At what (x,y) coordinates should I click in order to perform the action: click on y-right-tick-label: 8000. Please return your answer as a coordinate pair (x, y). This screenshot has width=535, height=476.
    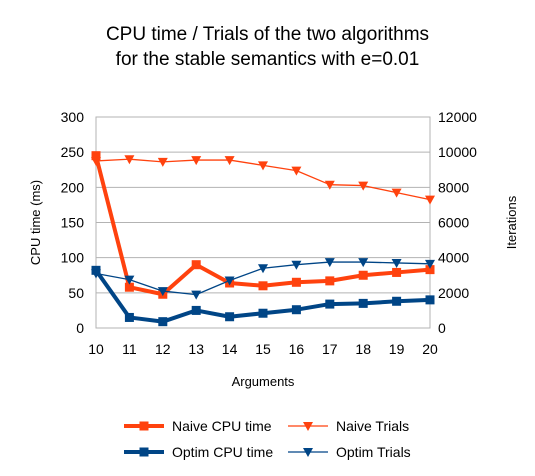
    Looking at the image, I should click on (453, 187).